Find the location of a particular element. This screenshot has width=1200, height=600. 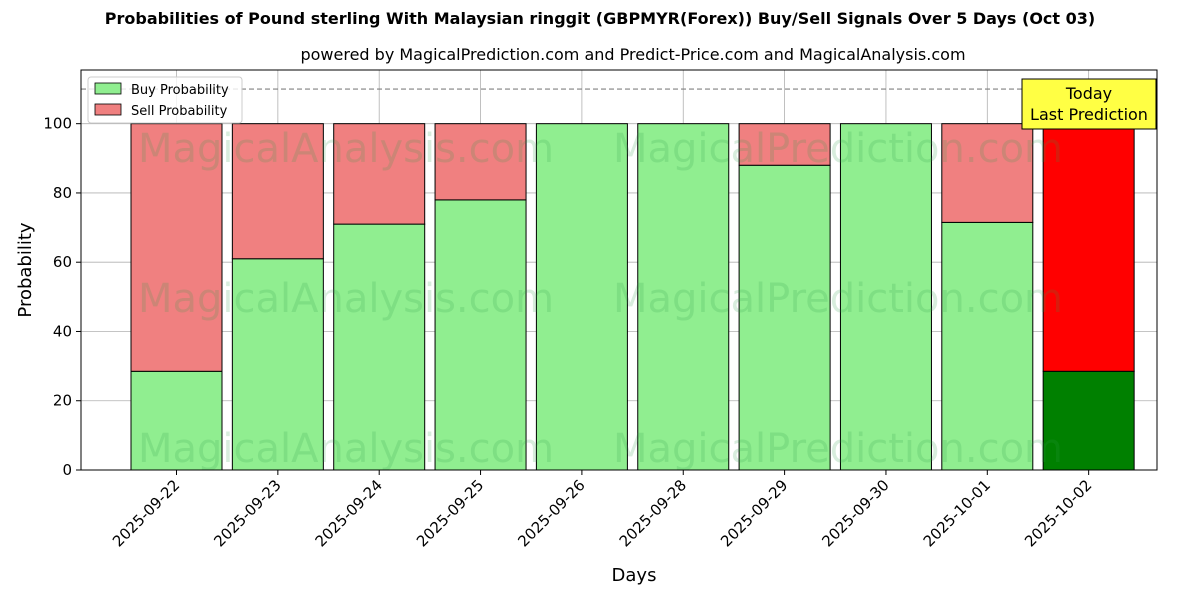

y-tick-label: 80 is located at coordinates (62, 193).